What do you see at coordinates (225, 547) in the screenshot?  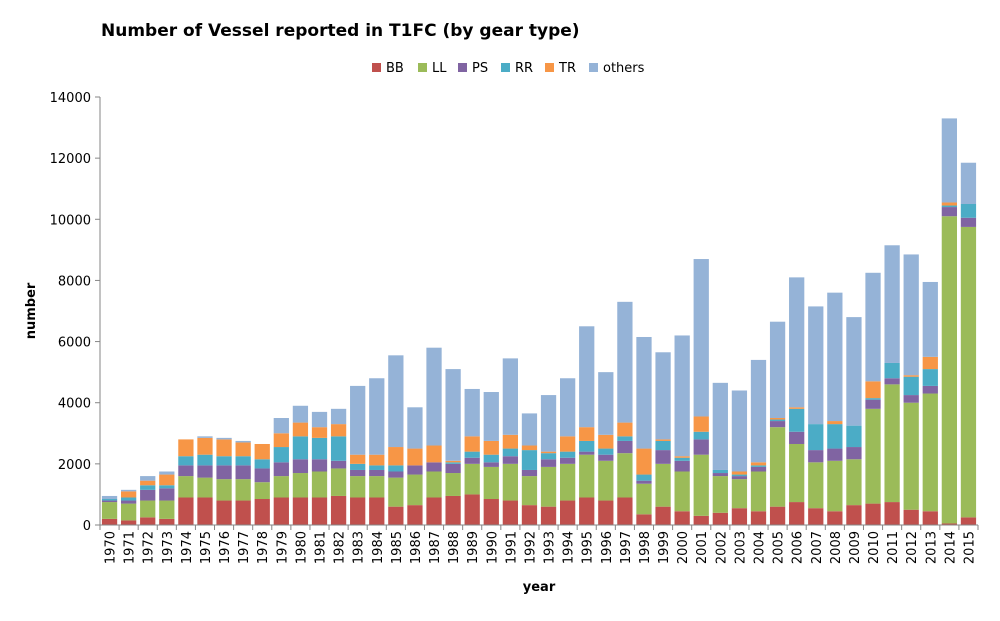 I see `x-tick-label: 1976` at bounding box center [225, 547].